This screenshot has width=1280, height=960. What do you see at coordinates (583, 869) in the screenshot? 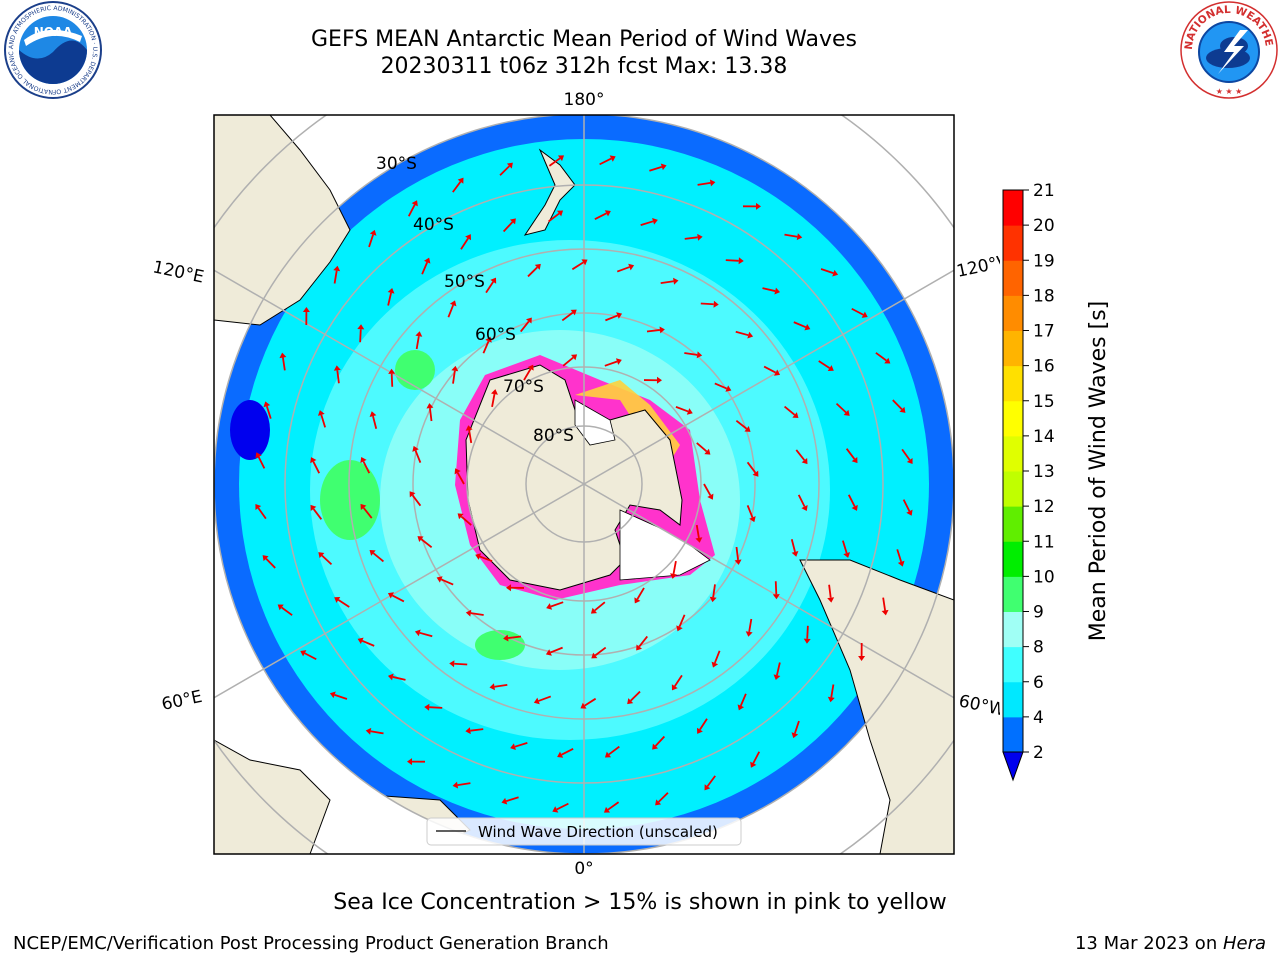
I see `lon-label-bottom: 0°` at bounding box center [583, 869].